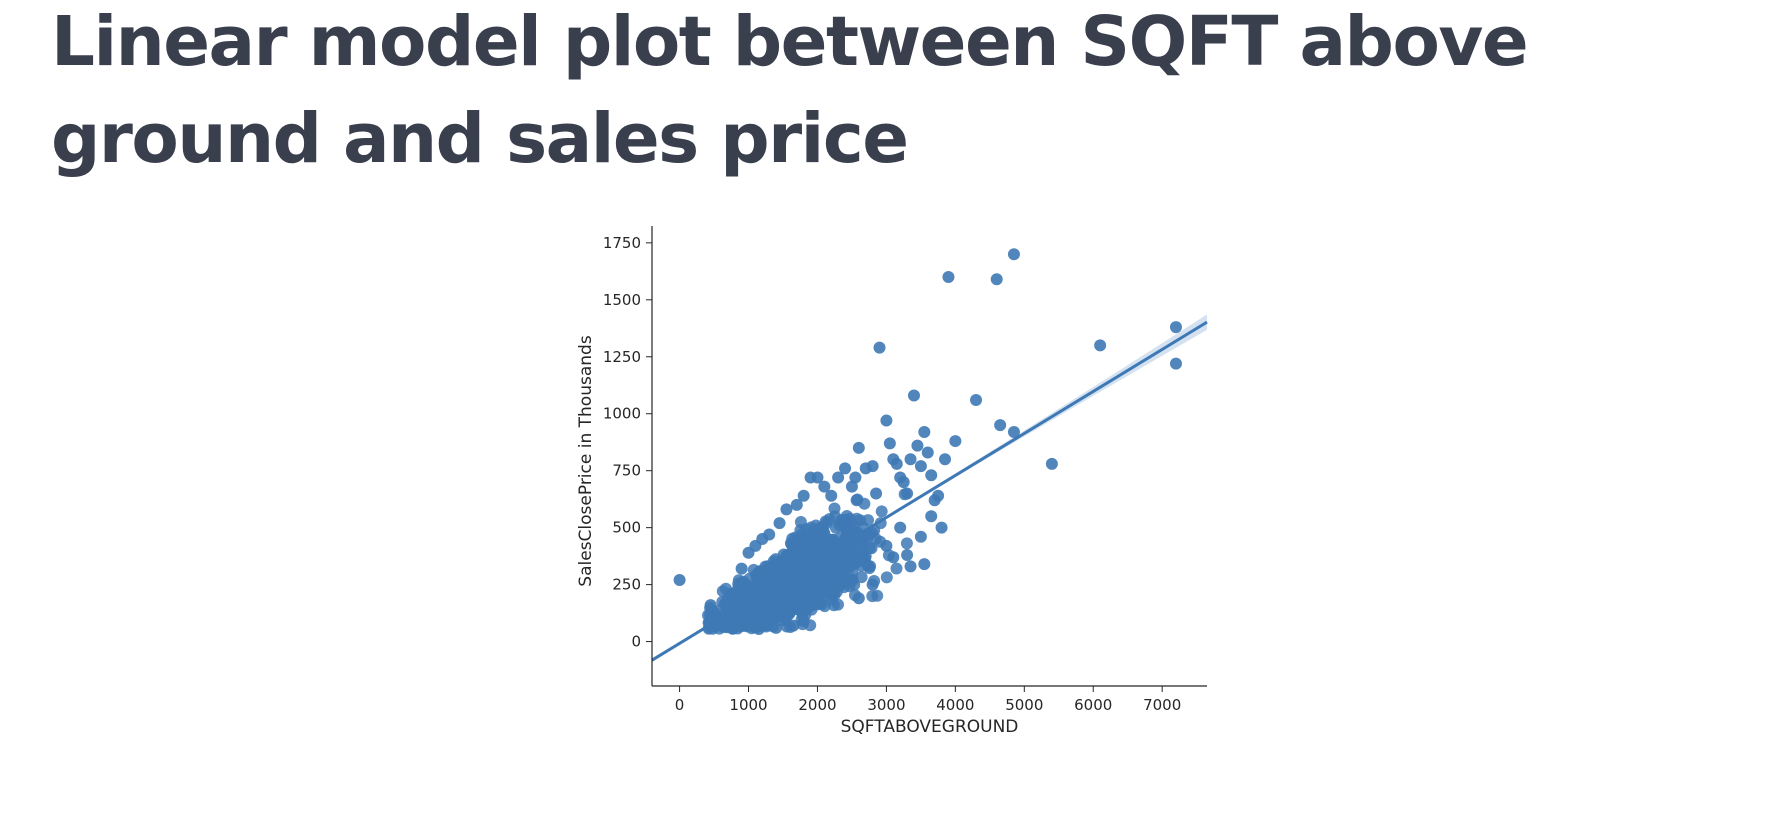  Describe the element at coordinates (1162, 705) in the screenshot. I see `x-tick-label: 7000` at that location.